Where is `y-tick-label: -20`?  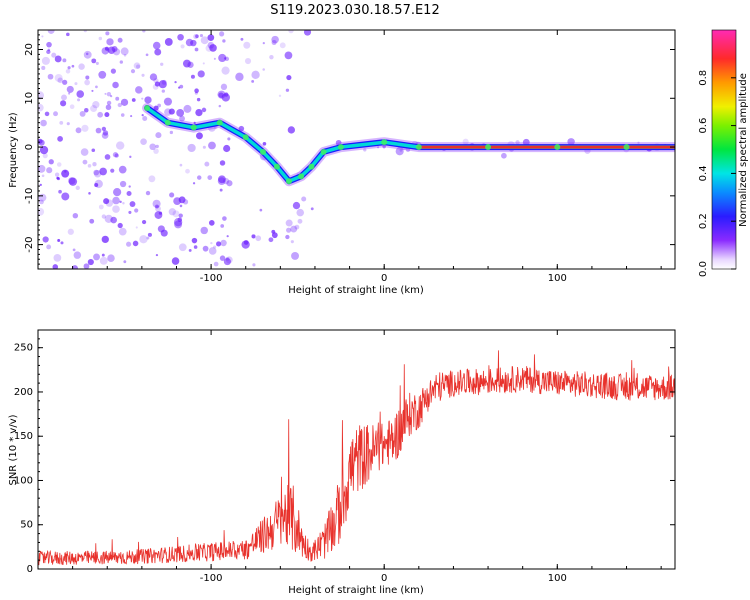
y-tick-label: -20 is located at coordinates (29, 244).